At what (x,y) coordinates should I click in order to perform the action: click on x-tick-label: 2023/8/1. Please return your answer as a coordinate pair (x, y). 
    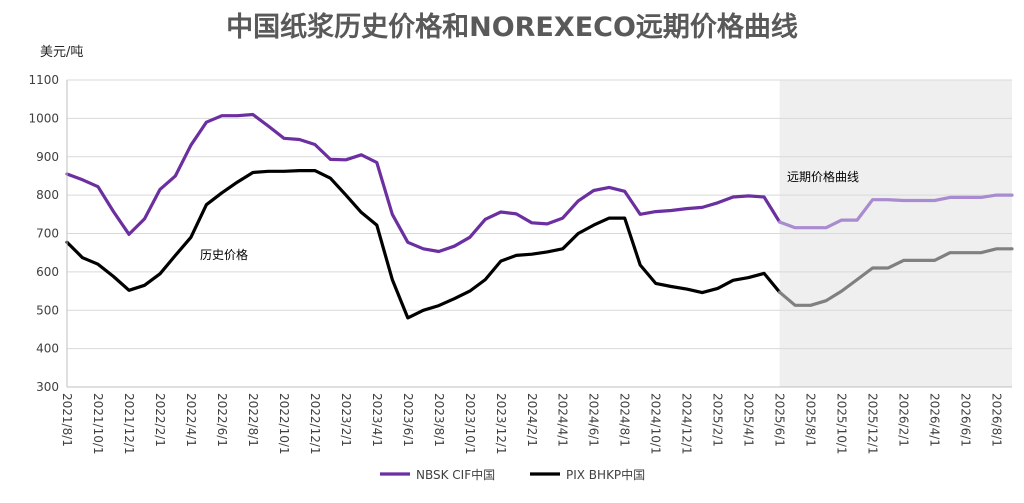
    Looking at the image, I should click on (439, 420).